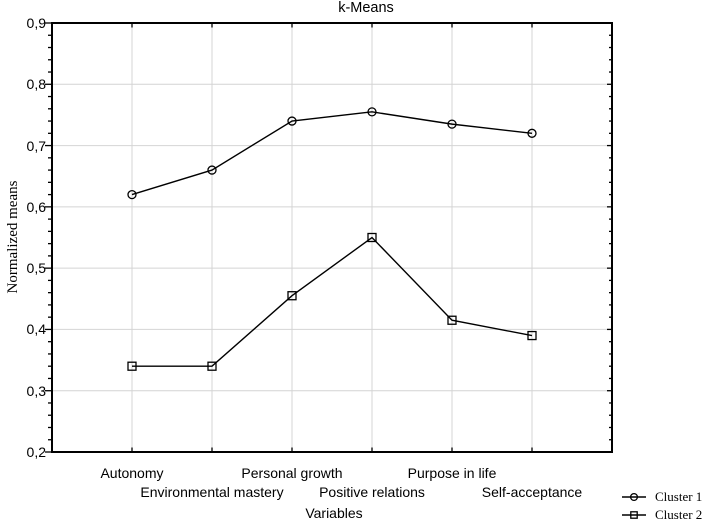  I want to click on x-tick-label-purpose-in-life: Purpose in life, so click(452, 473).